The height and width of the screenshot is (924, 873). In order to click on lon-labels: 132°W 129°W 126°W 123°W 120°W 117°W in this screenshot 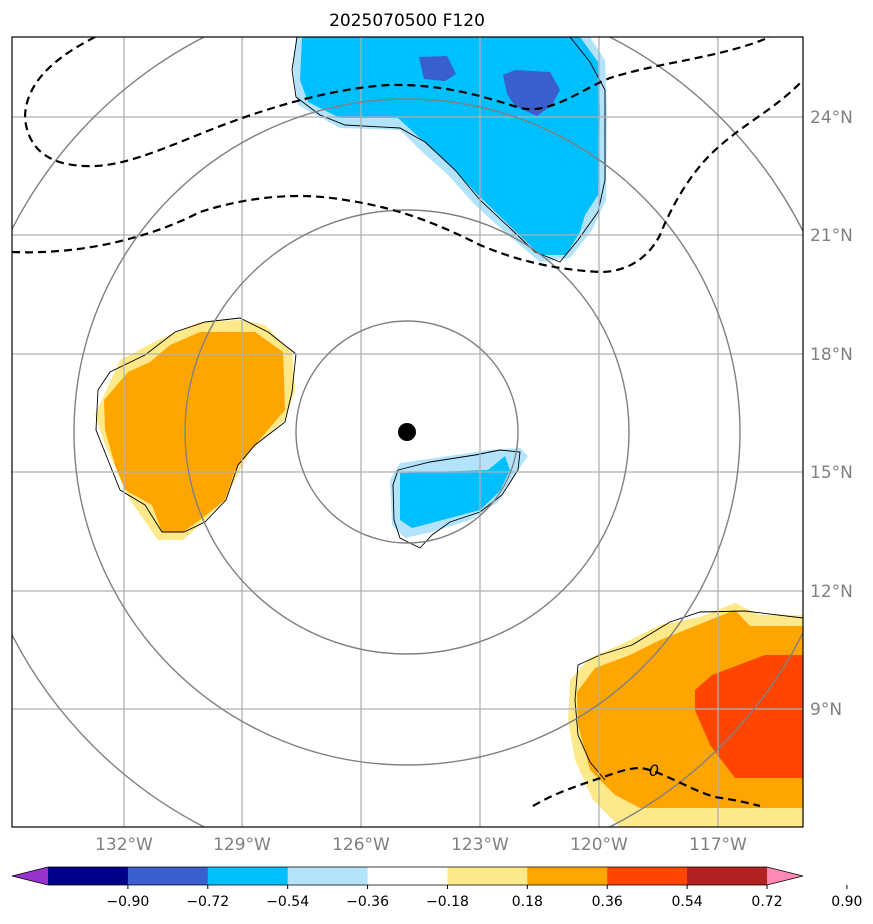, I will do `click(421, 845)`.